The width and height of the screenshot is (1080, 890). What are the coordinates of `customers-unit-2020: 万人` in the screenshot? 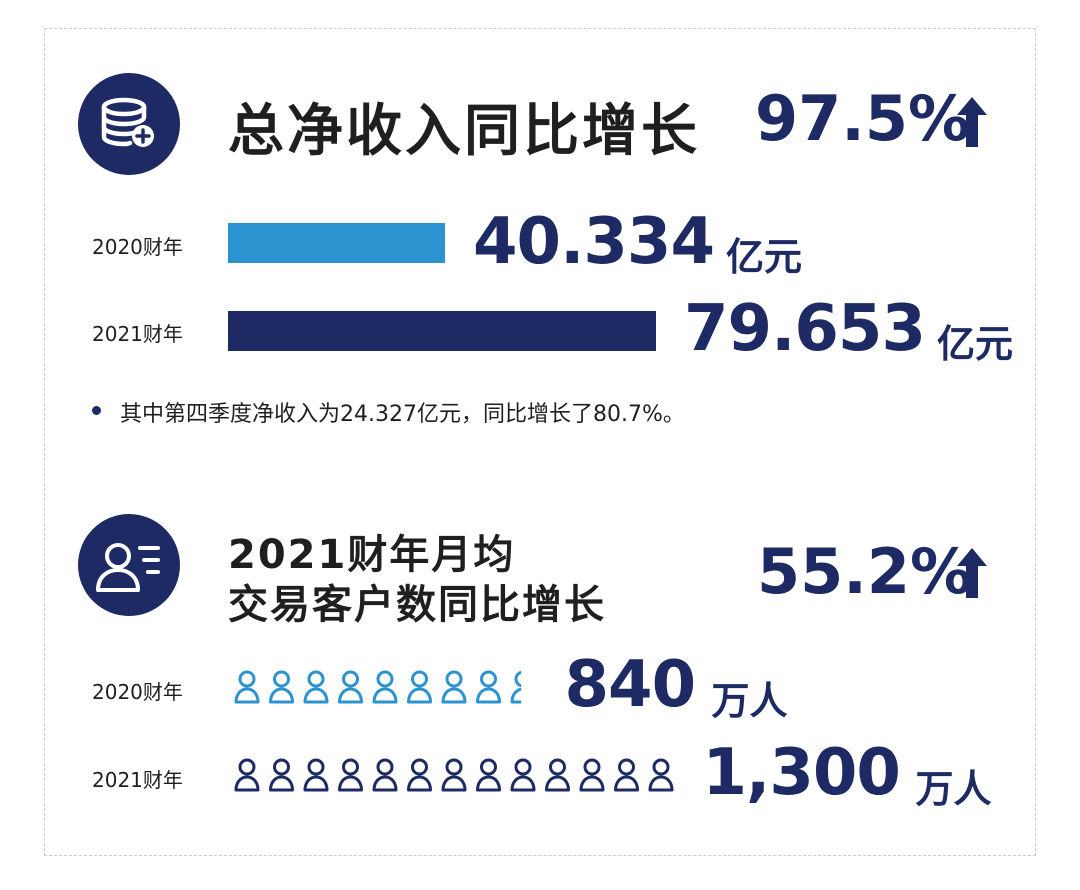 It's located at (749, 701).